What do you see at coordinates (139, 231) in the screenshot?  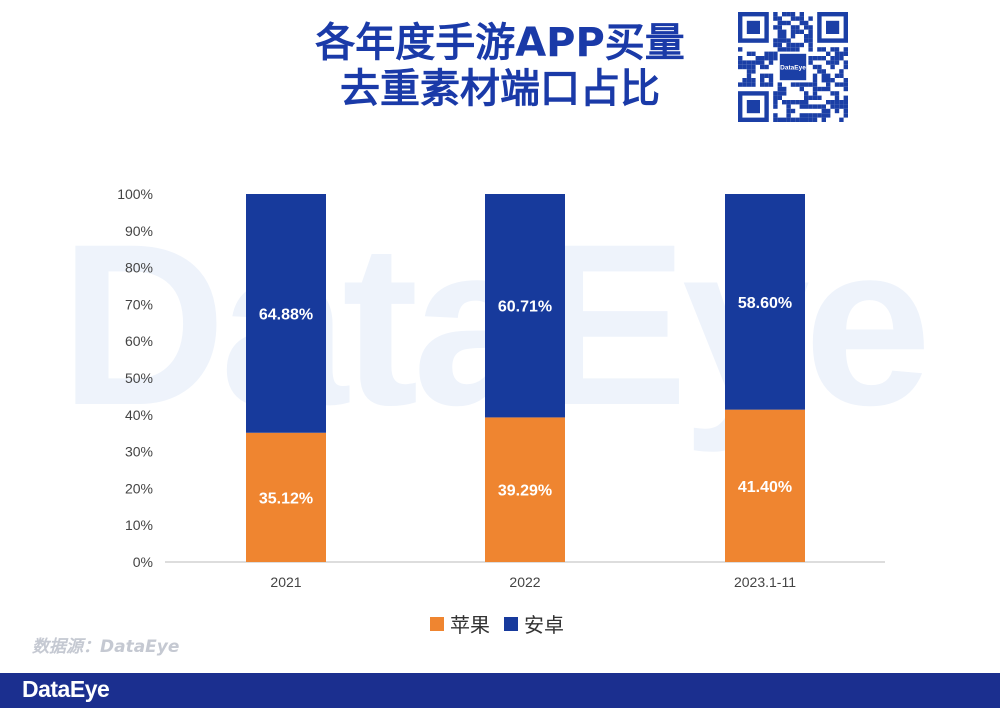 I see `y-tick-label: 90%` at bounding box center [139, 231].